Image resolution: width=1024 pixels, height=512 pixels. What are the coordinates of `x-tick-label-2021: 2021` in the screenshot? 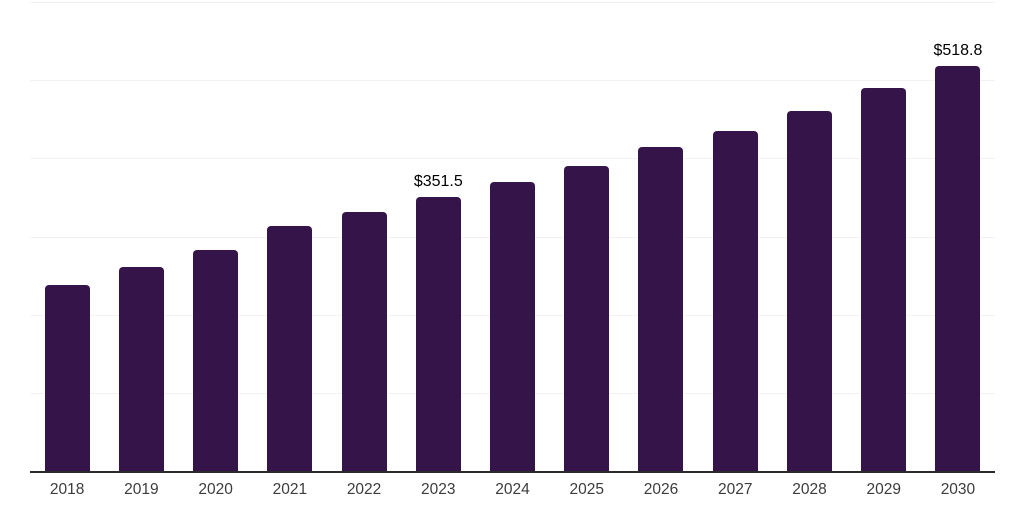 It's located at (290, 489).